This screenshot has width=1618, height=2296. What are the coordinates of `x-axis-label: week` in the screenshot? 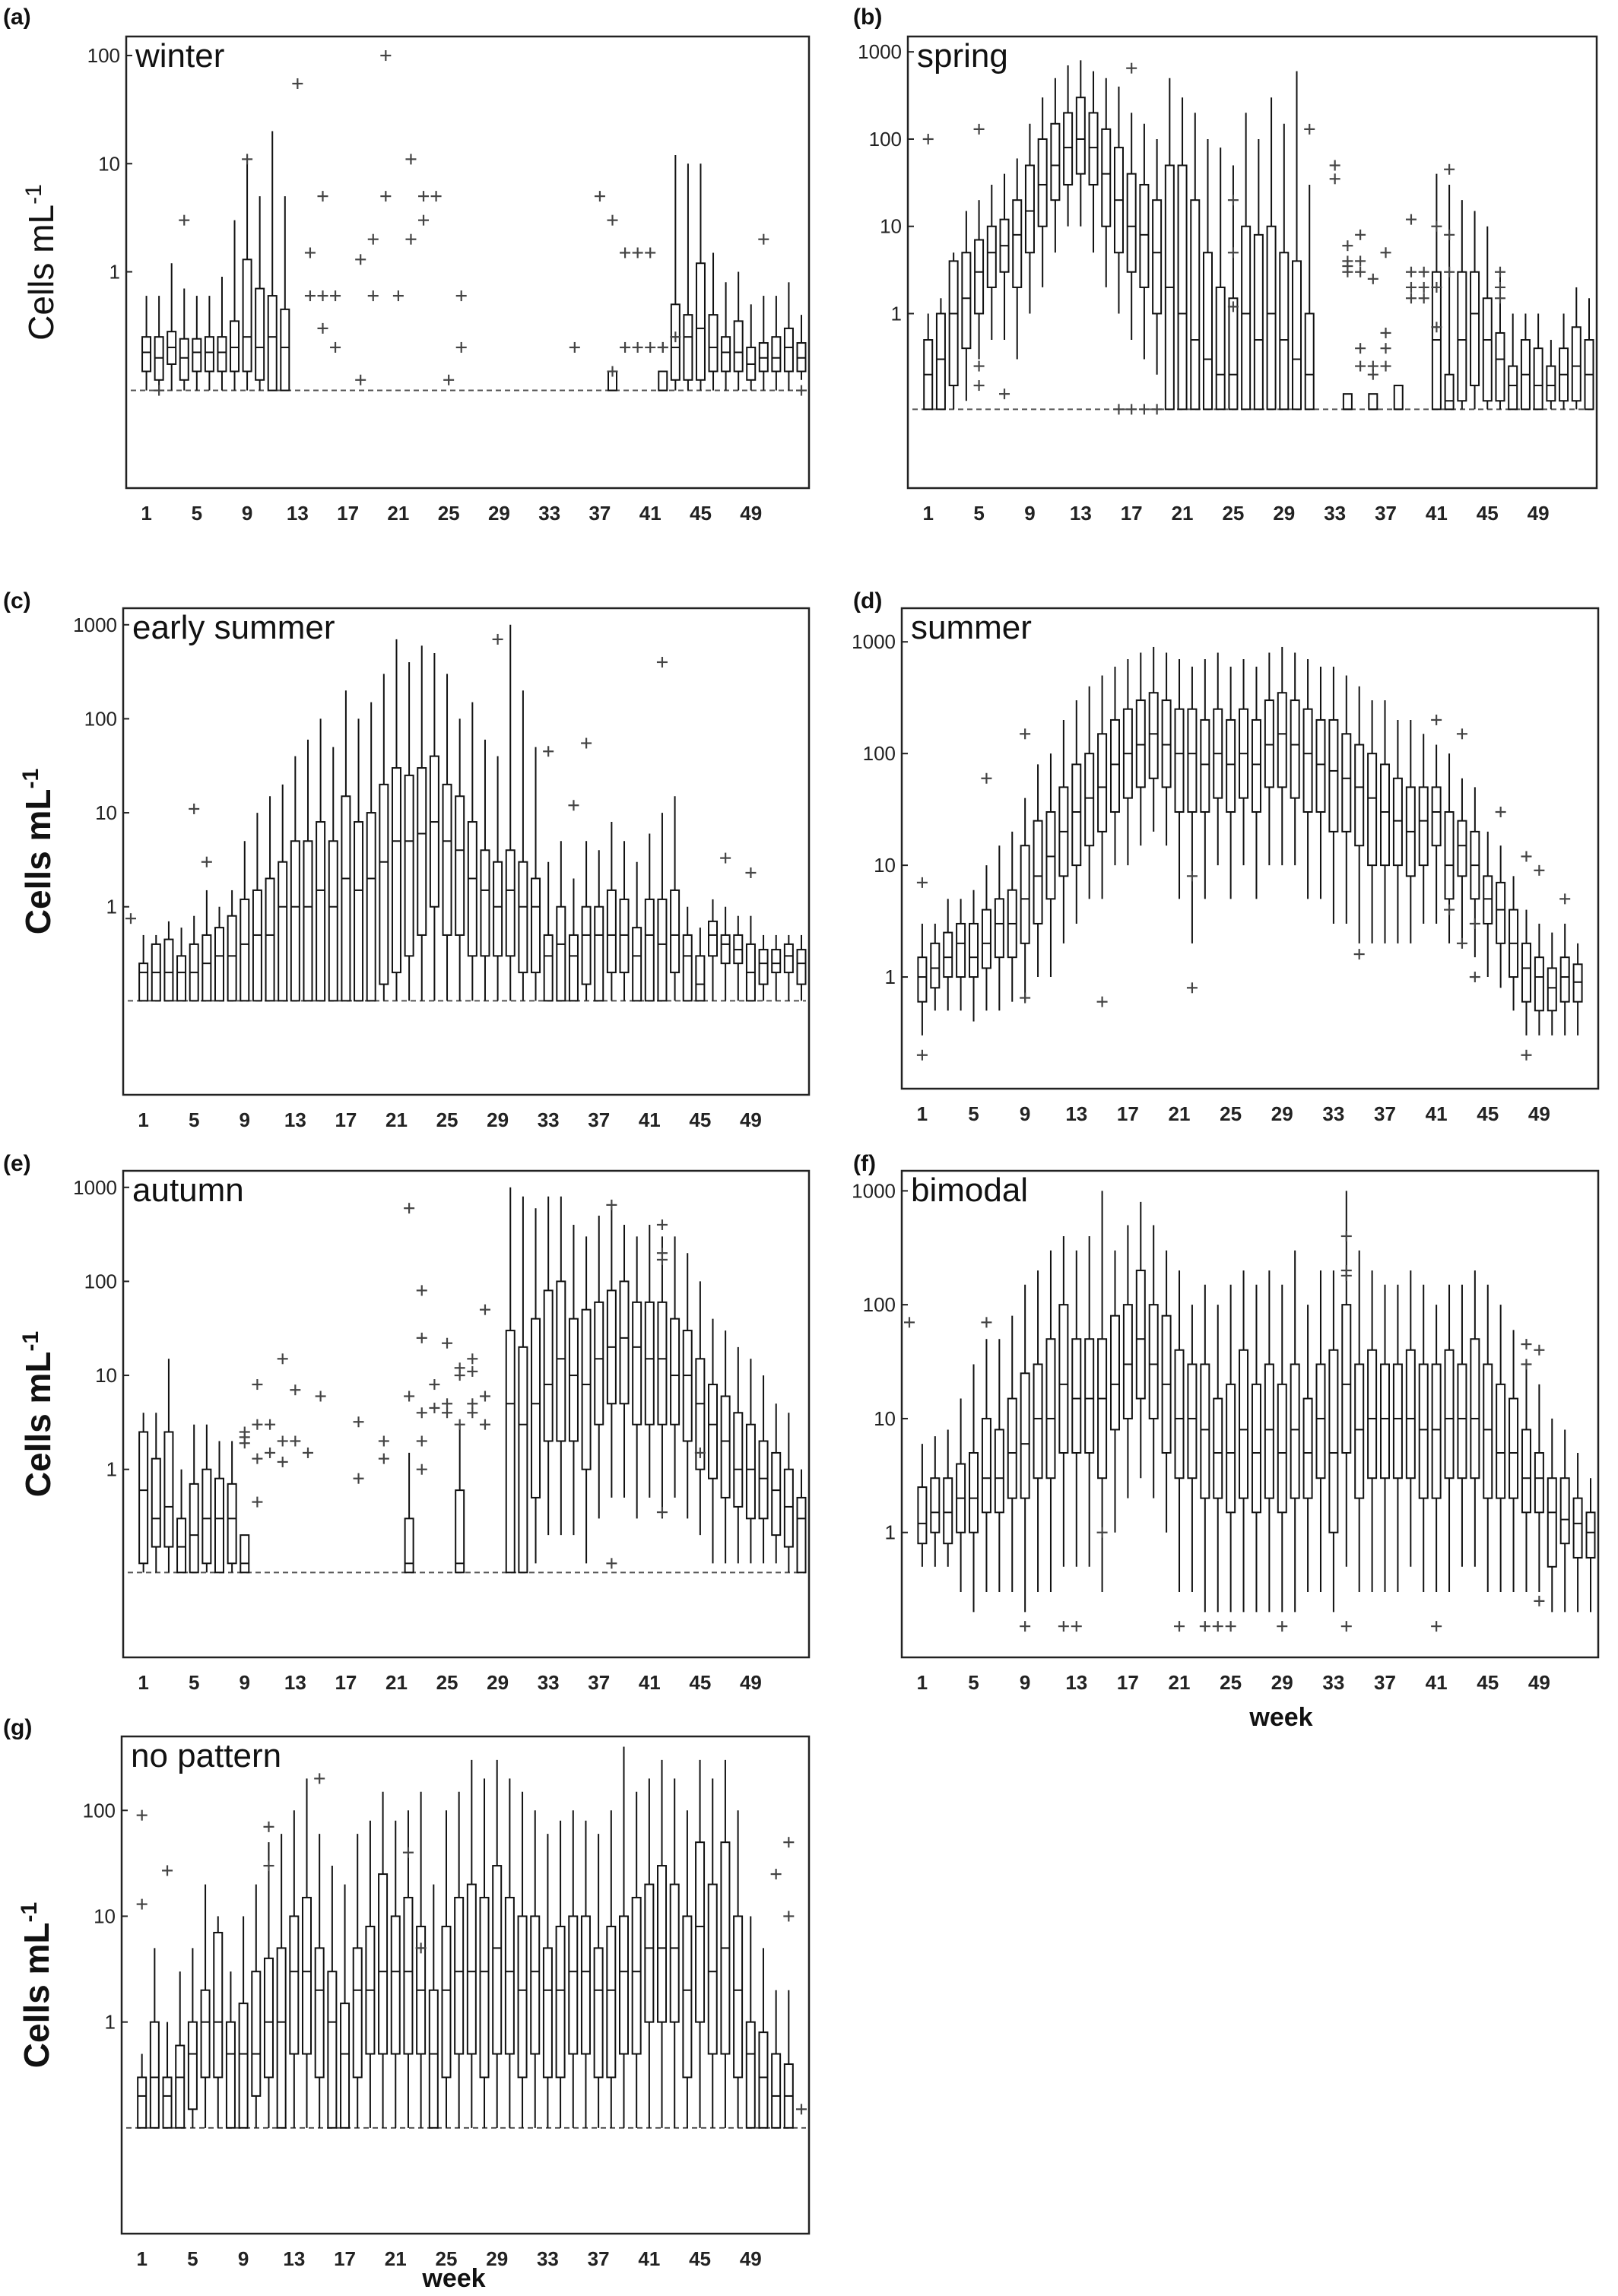 It's located at (453, 2278).